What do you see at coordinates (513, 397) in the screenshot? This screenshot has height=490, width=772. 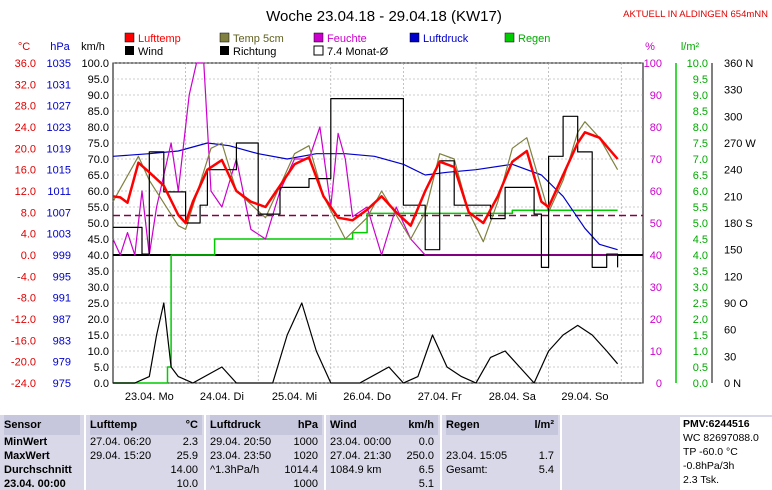 I see `x-tick-label: 28.04. Sa` at bounding box center [513, 397].